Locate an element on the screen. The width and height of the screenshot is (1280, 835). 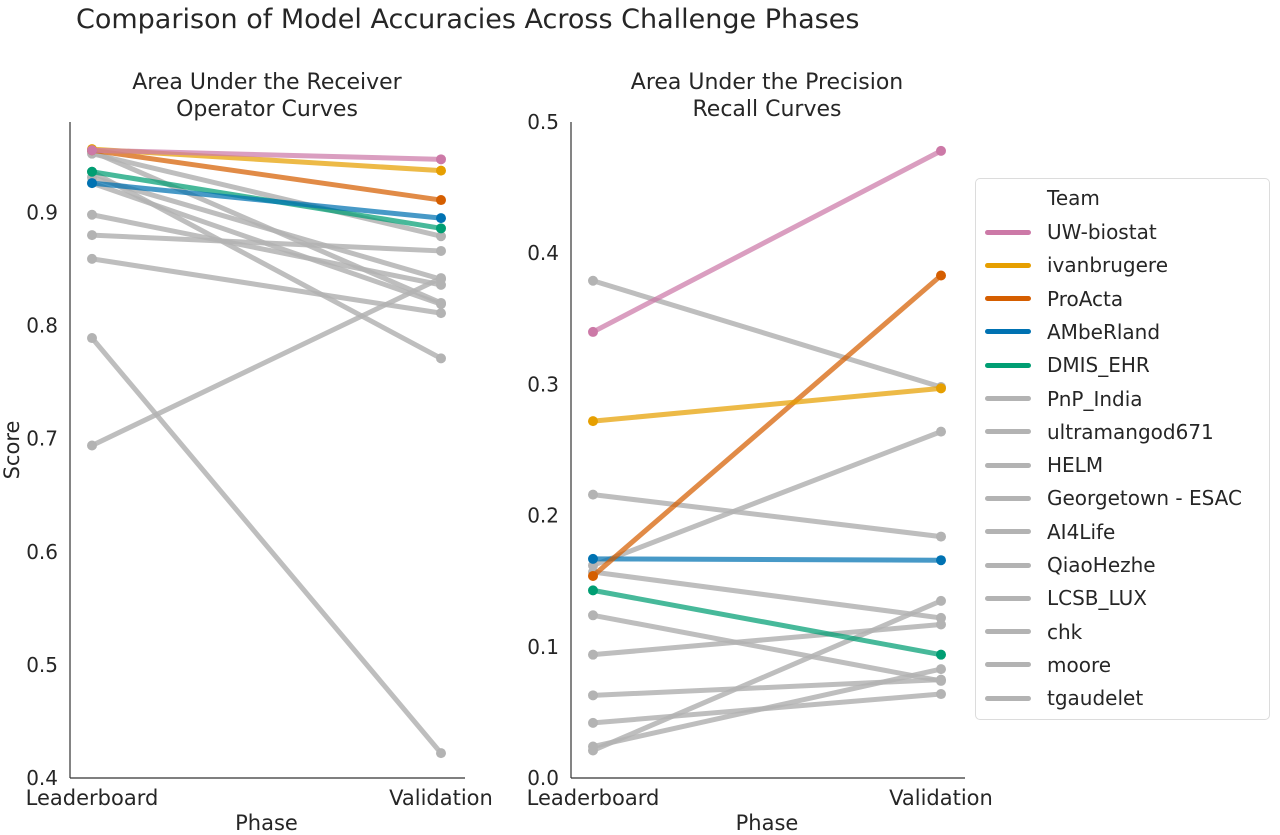
panel1-title-line-2: Operator Curves is located at coordinates (267, 109).